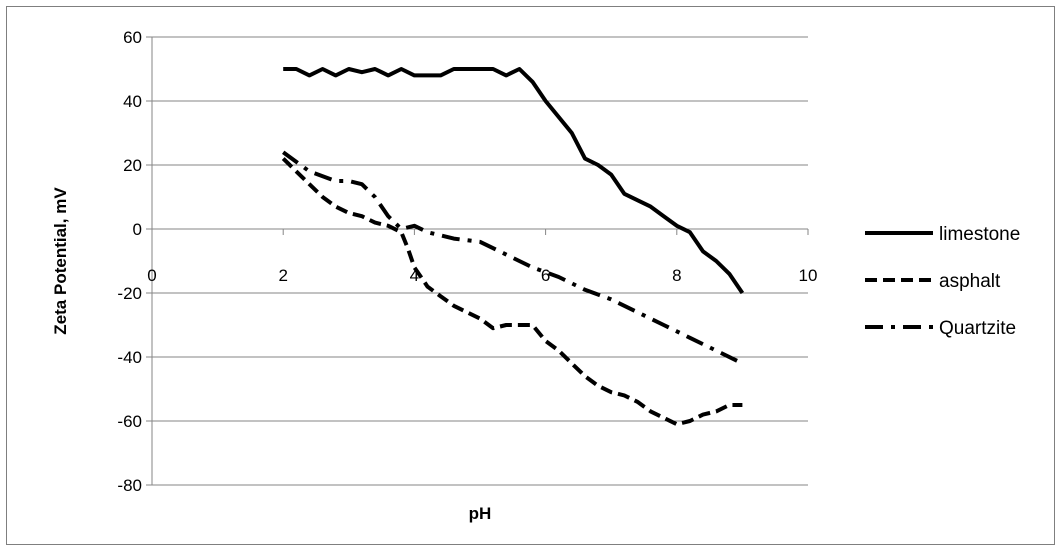 This screenshot has width=1063, height=553. What do you see at coordinates (132, 165) in the screenshot?
I see `y-tick-label: 20` at bounding box center [132, 165].